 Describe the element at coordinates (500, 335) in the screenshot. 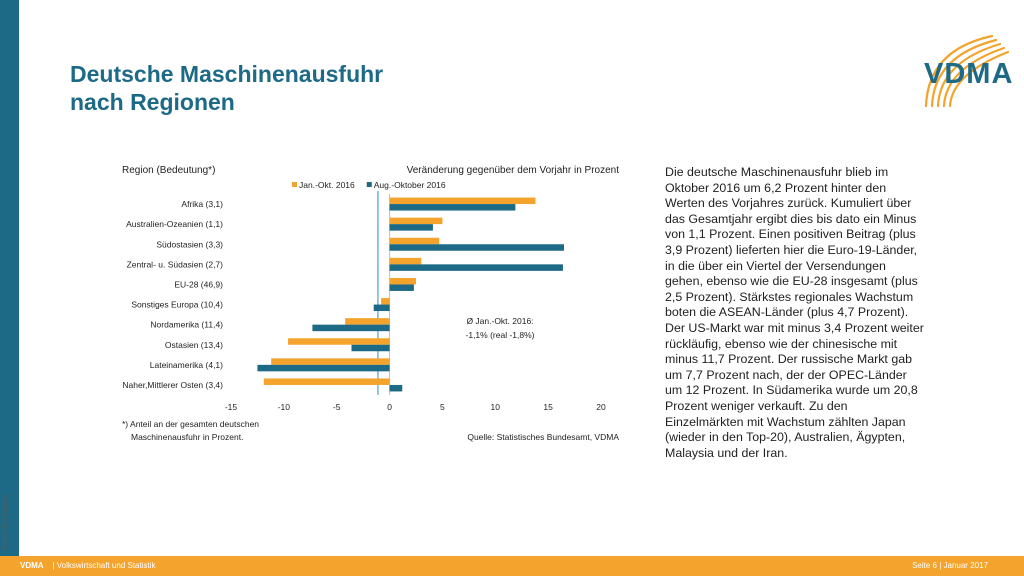

I see `average-annotation-line-2: -1,1% (real -1,8%)` at that location.